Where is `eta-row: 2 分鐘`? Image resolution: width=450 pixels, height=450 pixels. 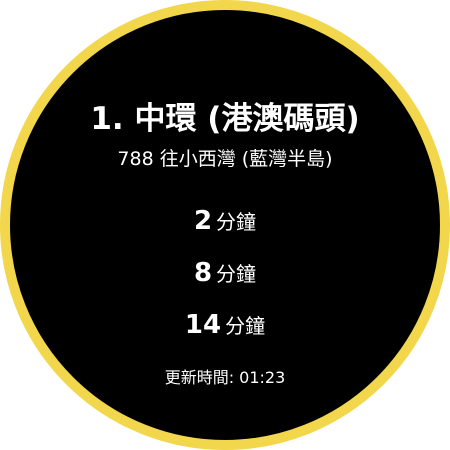
eta-row: 2 分鐘 is located at coordinates (225, 222).